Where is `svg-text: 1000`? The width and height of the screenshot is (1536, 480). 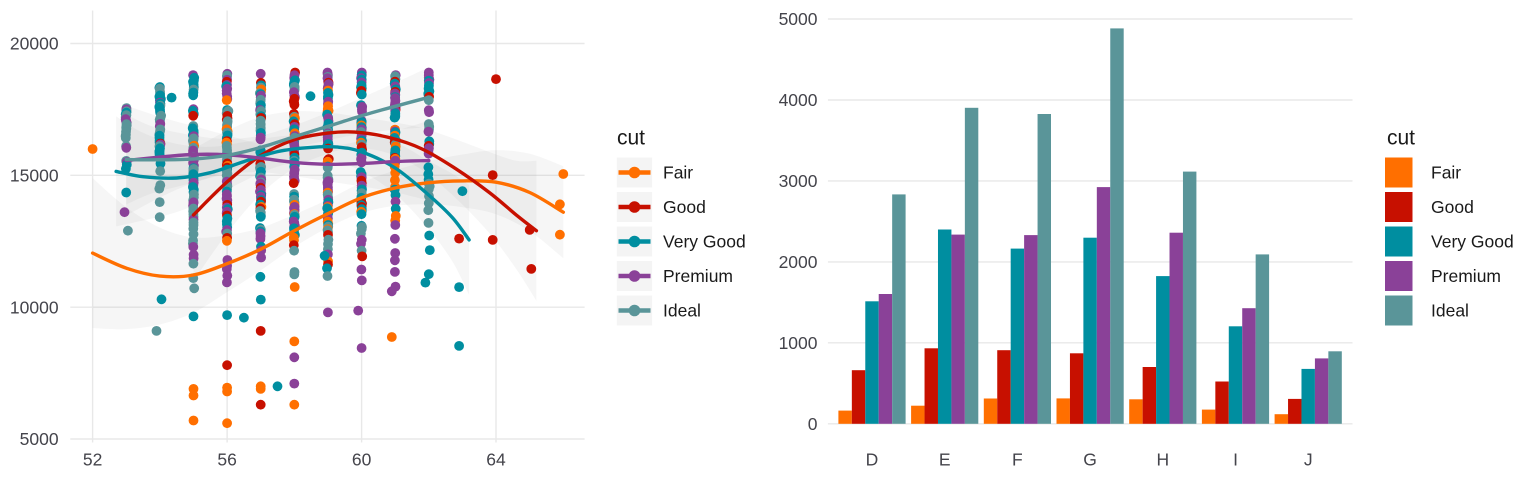 svg-text: 1000 is located at coordinates (798, 343).